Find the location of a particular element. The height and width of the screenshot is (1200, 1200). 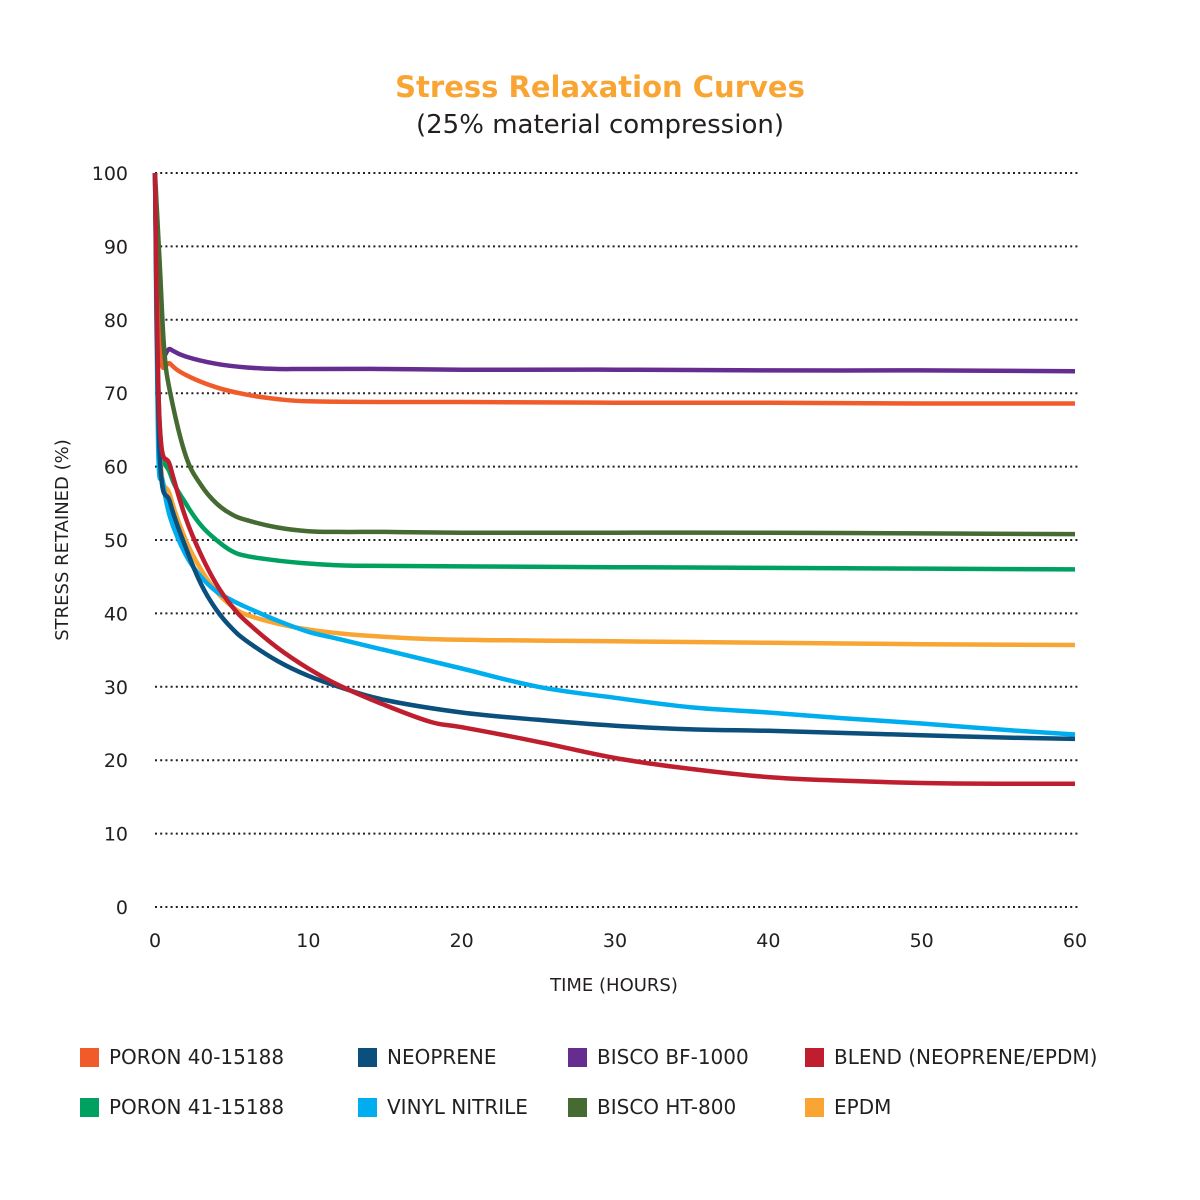

y-tick-label: 40 is located at coordinates (116, 614).